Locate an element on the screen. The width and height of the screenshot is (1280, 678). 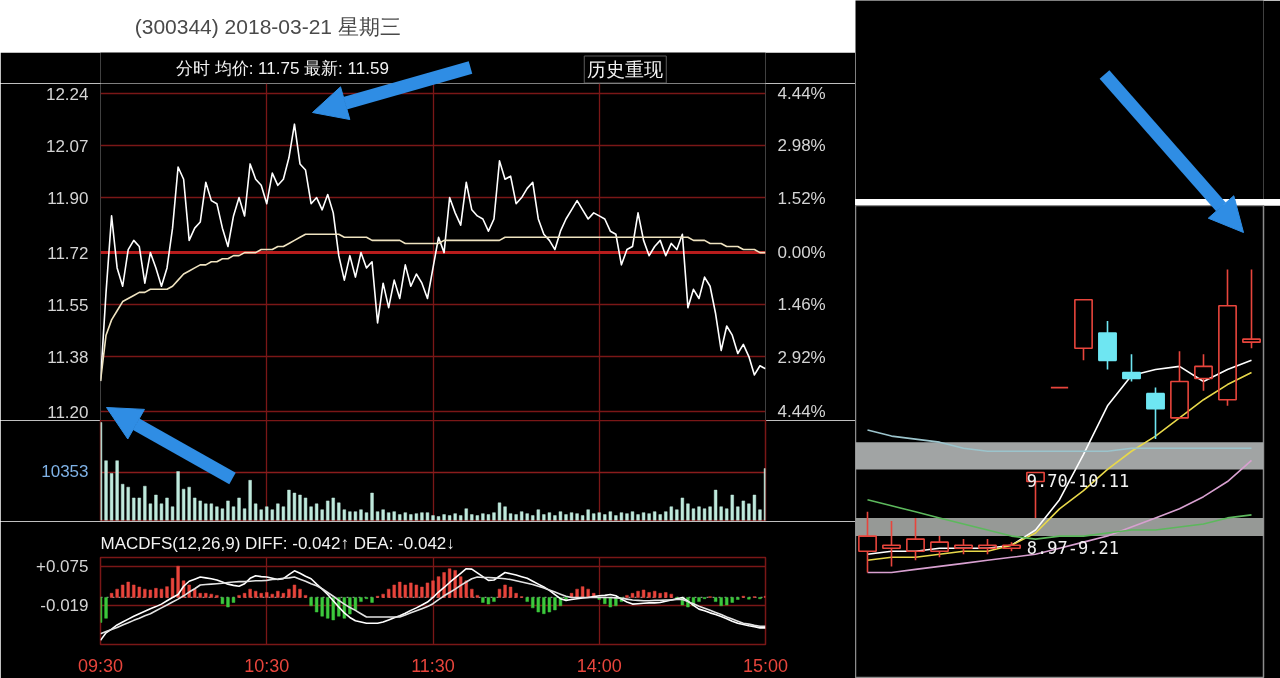
y-tick-label: 11.55 is located at coordinates (68, 305).